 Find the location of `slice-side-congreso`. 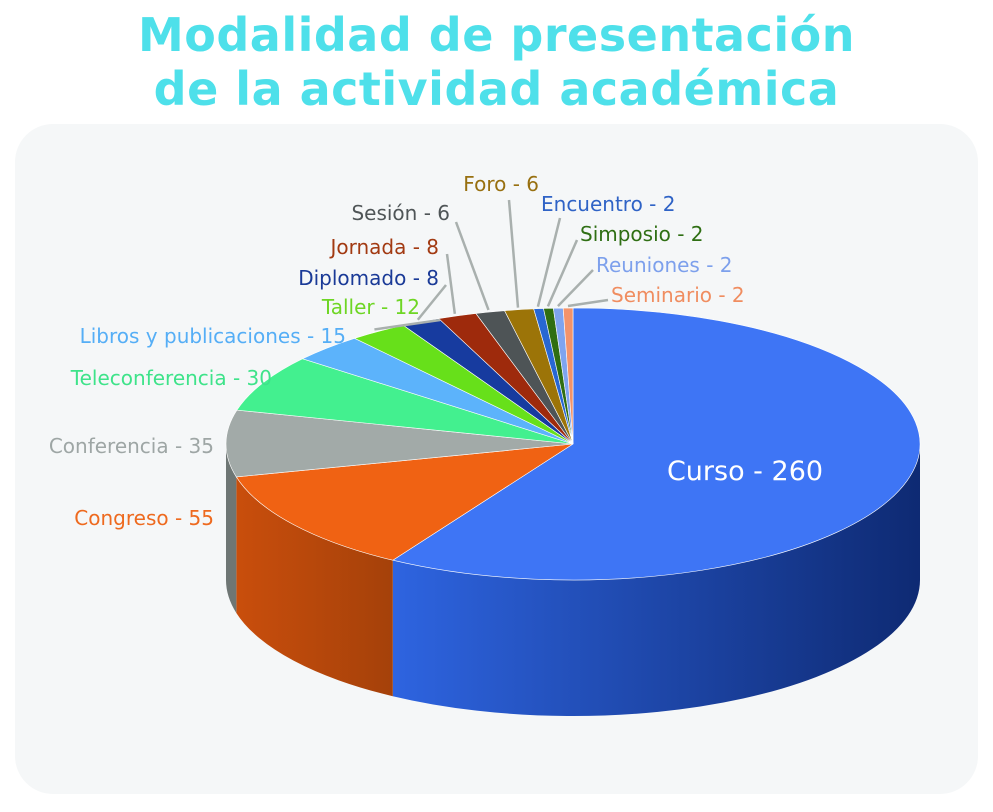

slice-side-congreso is located at coordinates (314, 586).